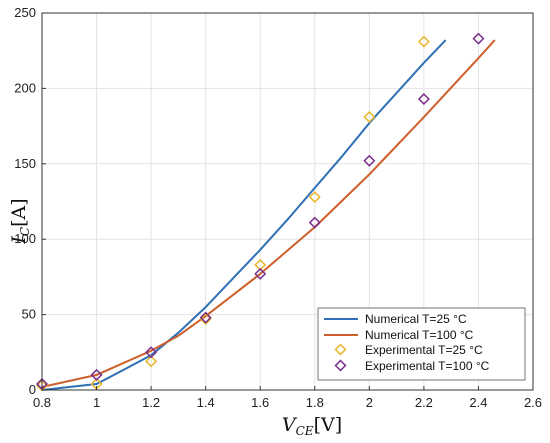 Image resolution: width=550 pixels, height=443 pixels. Describe the element at coordinates (315, 402) in the screenshot. I see `x-tick-label: 1.8` at that location.